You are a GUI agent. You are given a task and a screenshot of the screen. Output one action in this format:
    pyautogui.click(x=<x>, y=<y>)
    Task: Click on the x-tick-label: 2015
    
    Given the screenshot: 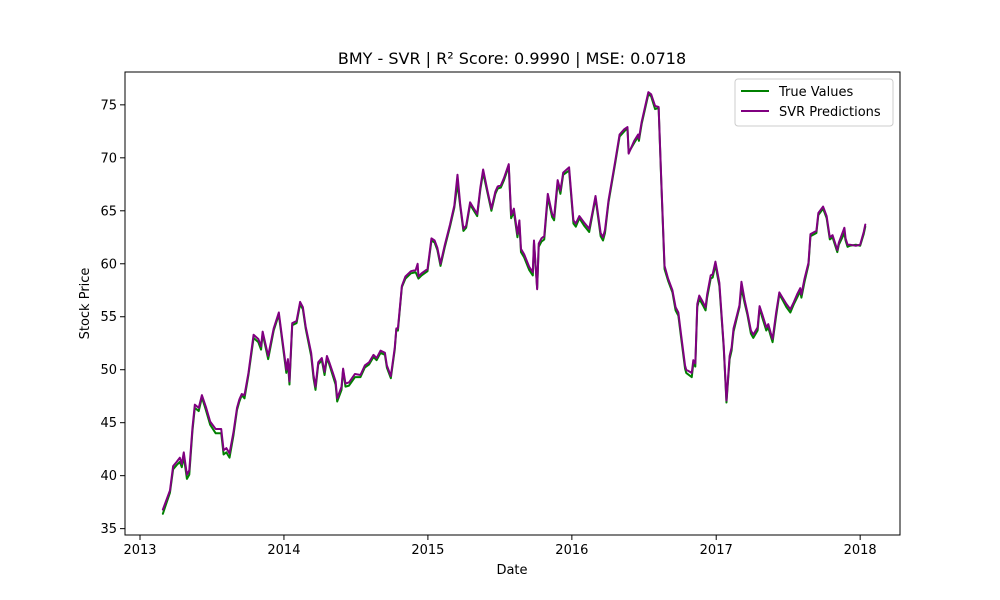 What is the action you would take?
    pyautogui.click(x=427, y=550)
    